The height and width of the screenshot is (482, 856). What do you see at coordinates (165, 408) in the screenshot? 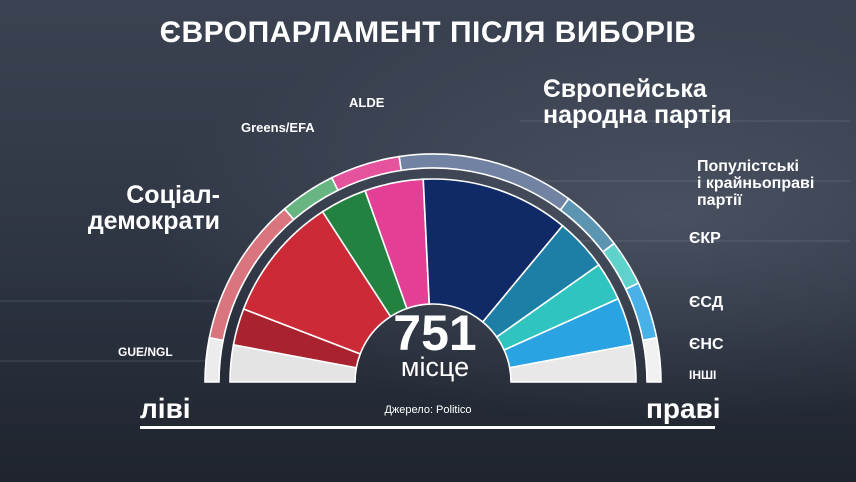
I see `axis-left-label: ліві` at bounding box center [165, 408].